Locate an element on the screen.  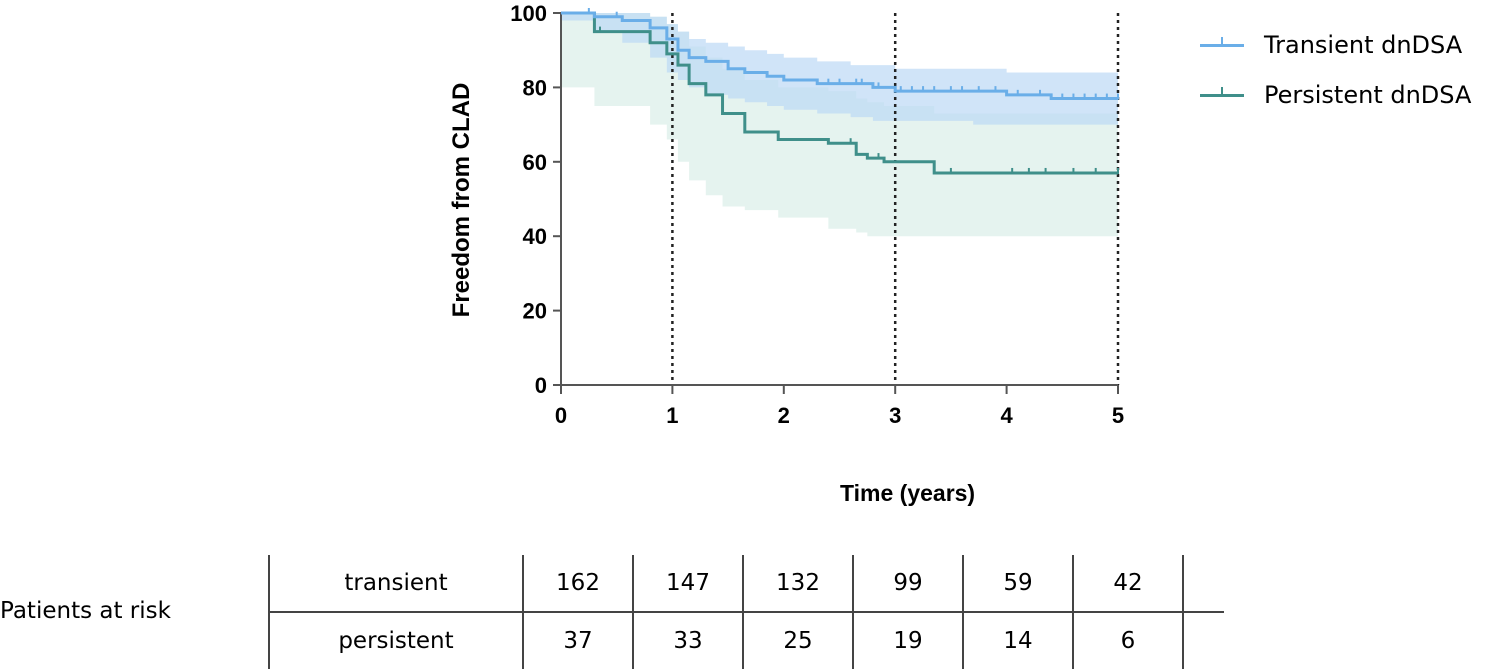
legend: Transient dnDSA Persistent dnDSA is located at coordinates (1335, 70).